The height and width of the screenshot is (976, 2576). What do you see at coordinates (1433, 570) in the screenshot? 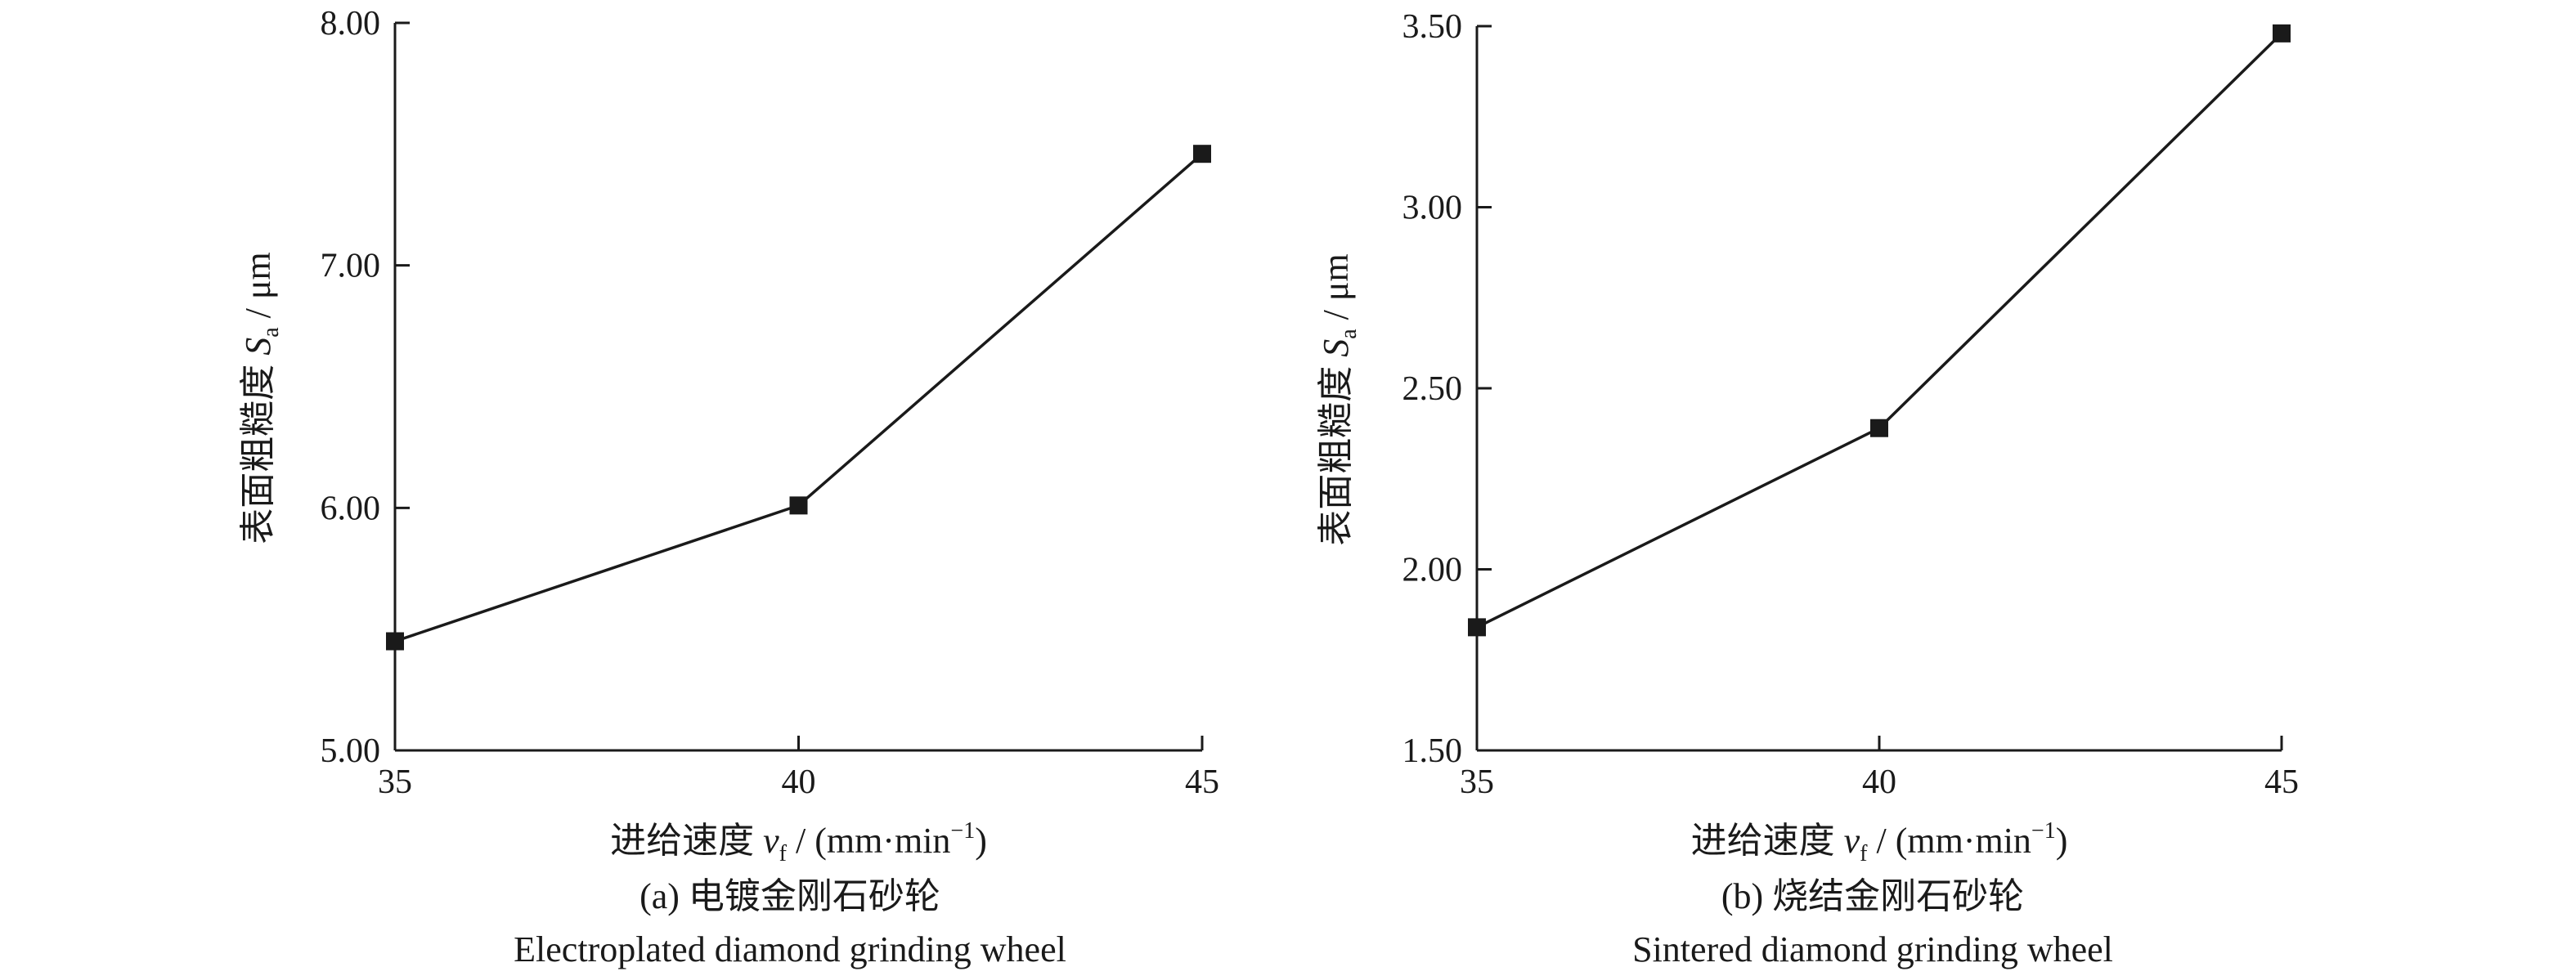
I see `y-tick-label: 2.00` at bounding box center [1433, 570].